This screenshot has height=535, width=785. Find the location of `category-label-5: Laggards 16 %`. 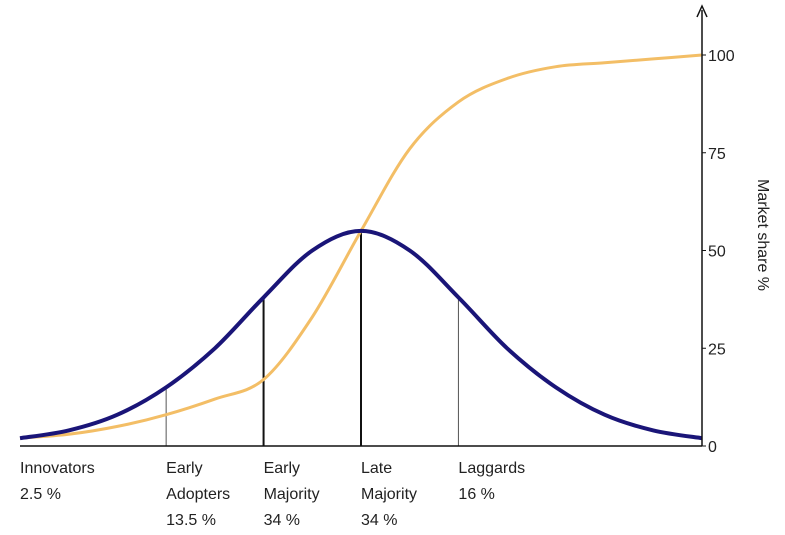

category-label-5: Laggards 16 % is located at coordinates (491, 481).